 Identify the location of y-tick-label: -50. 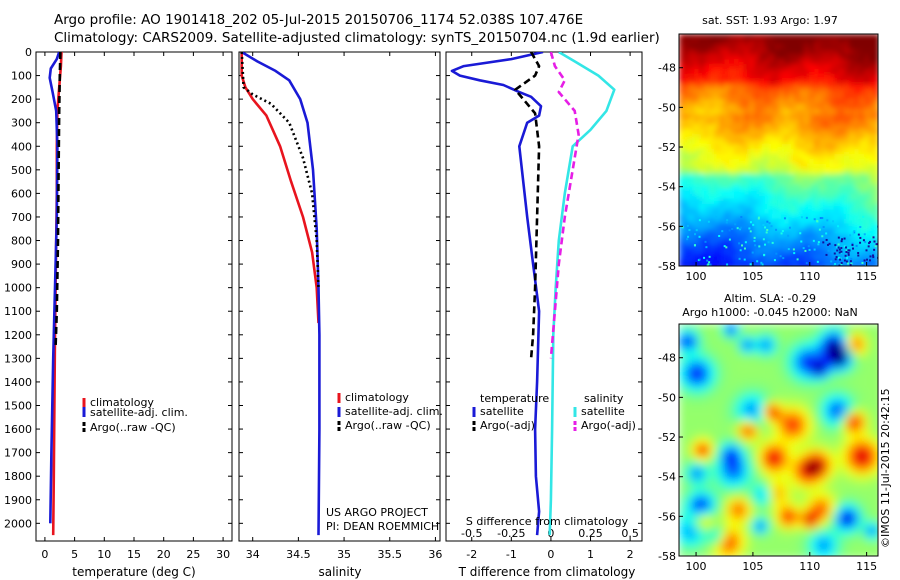
(667, 397).